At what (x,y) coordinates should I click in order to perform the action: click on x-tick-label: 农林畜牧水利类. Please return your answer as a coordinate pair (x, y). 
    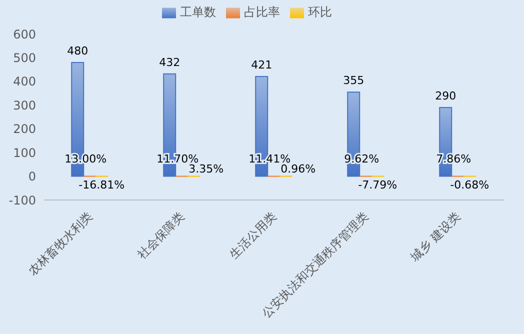
    Looking at the image, I should click on (60, 243).